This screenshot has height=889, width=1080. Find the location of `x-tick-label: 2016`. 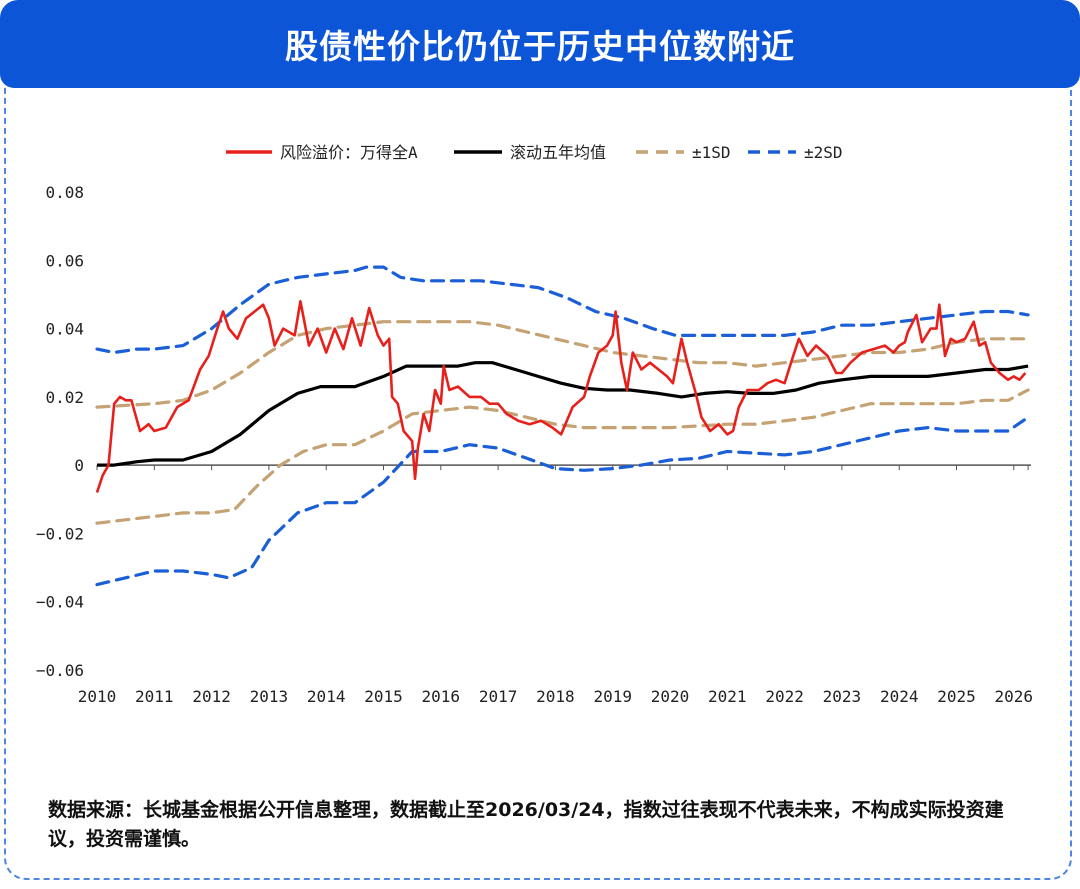

x-tick-label: 2016 is located at coordinates (441, 696).